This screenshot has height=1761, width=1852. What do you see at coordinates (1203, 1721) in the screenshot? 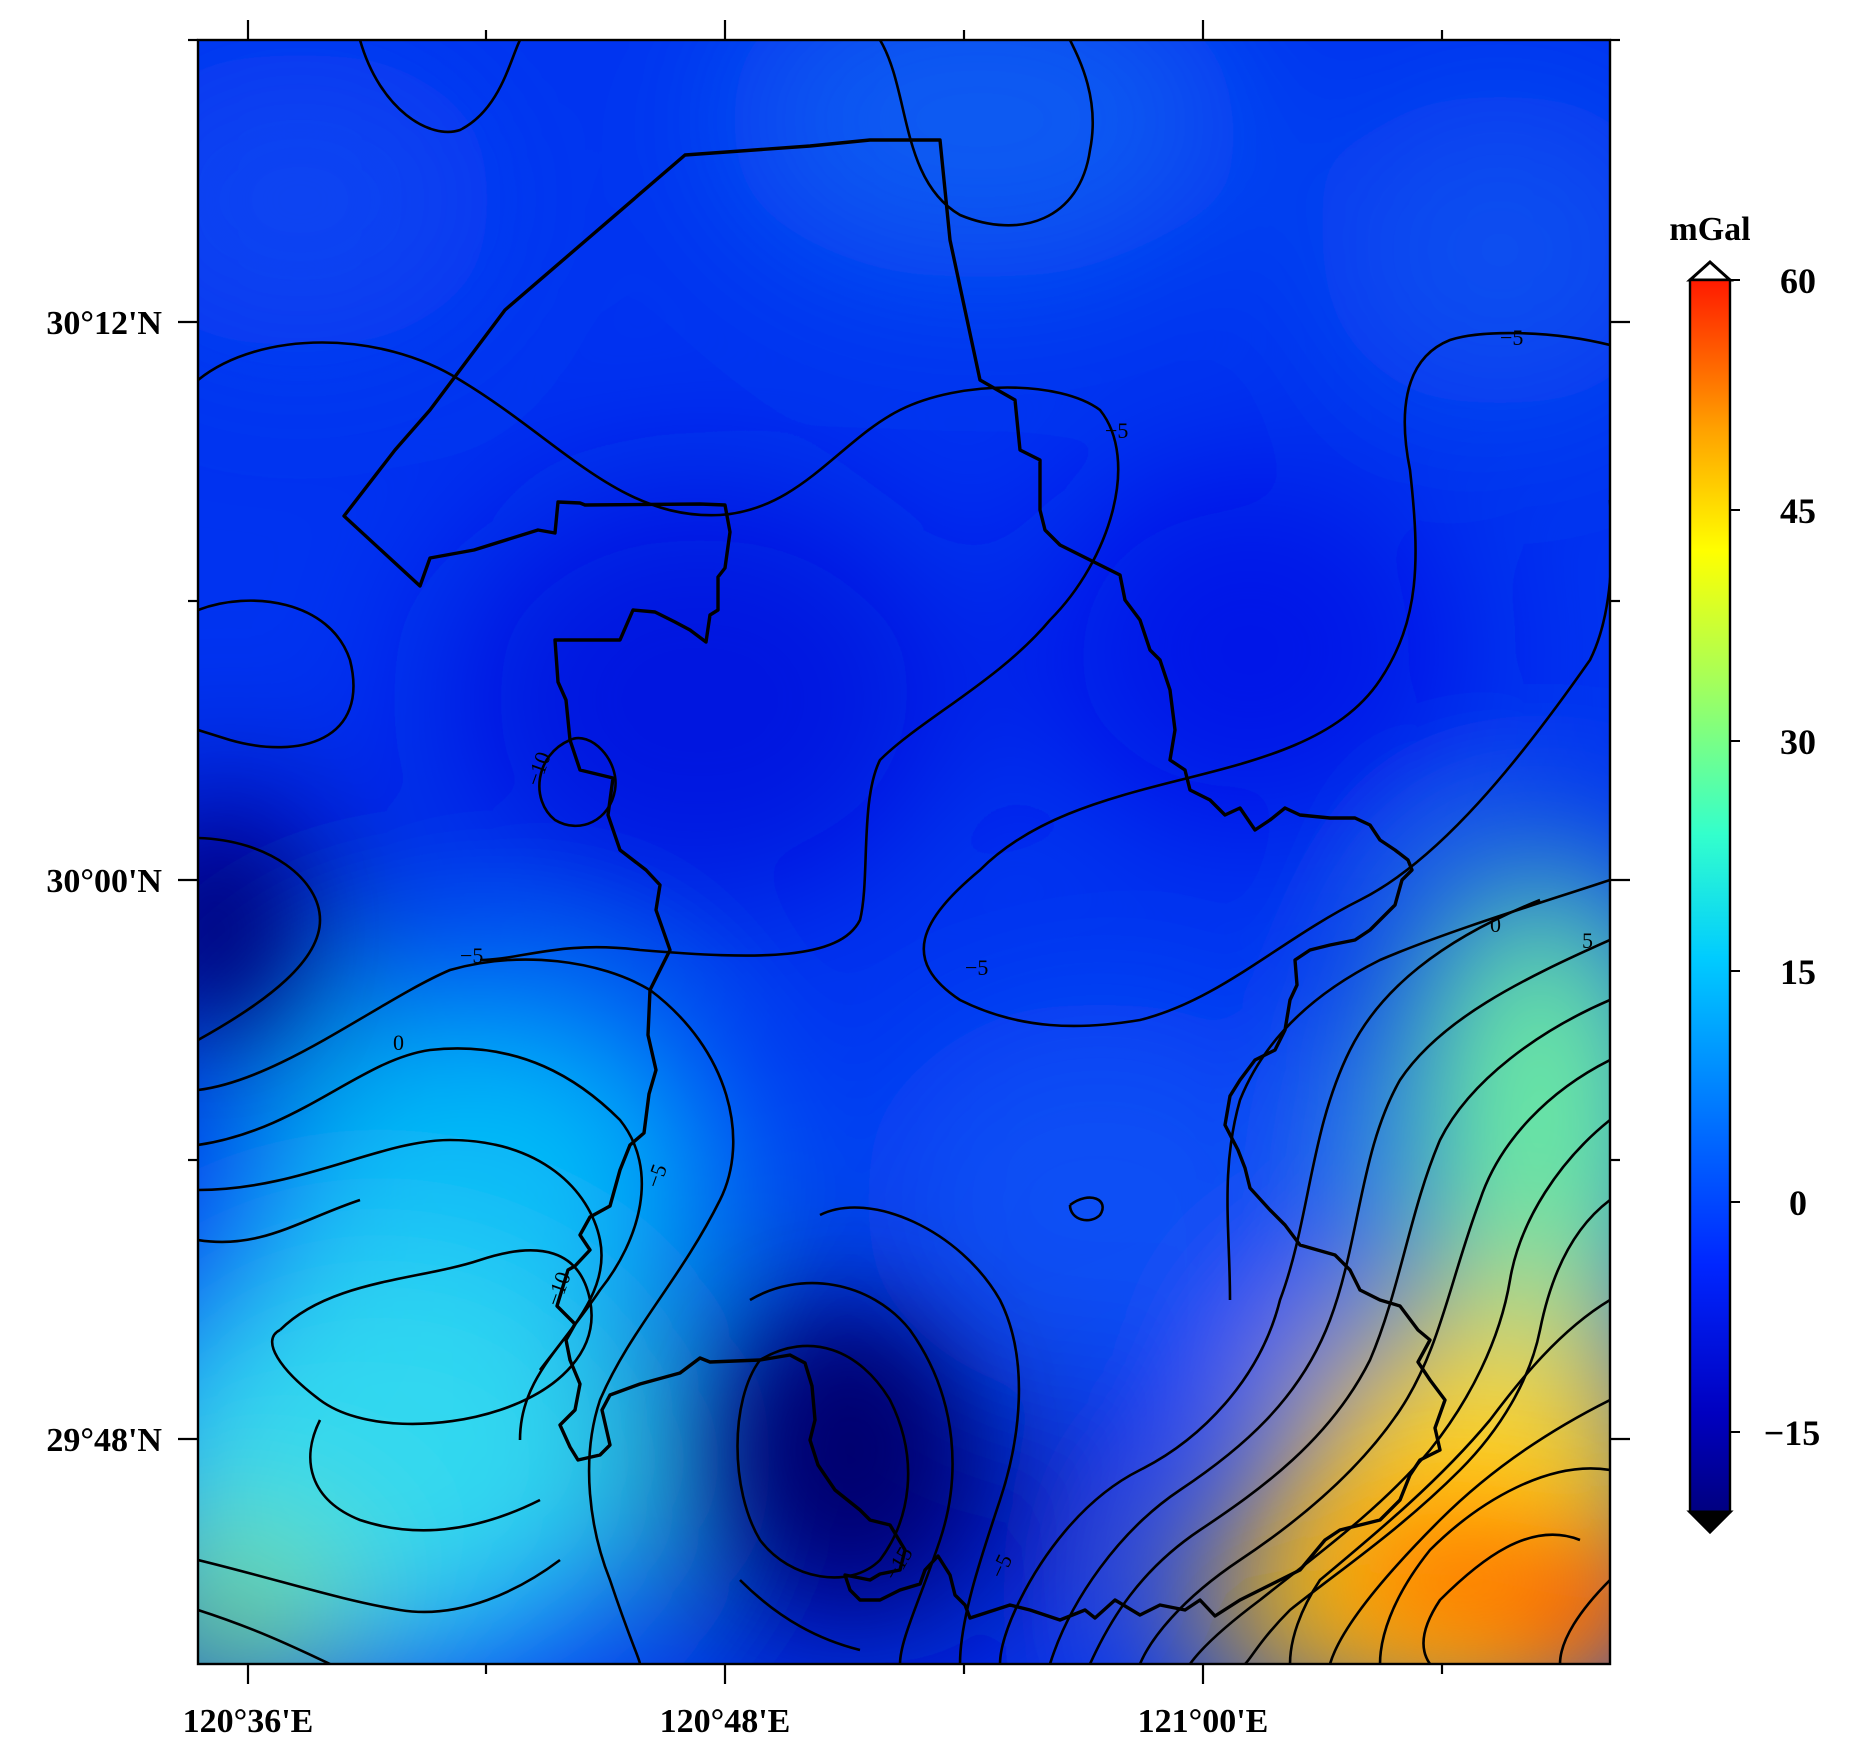
I see `x-tick-label: 121°00'E` at bounding box center [1203, 1721].